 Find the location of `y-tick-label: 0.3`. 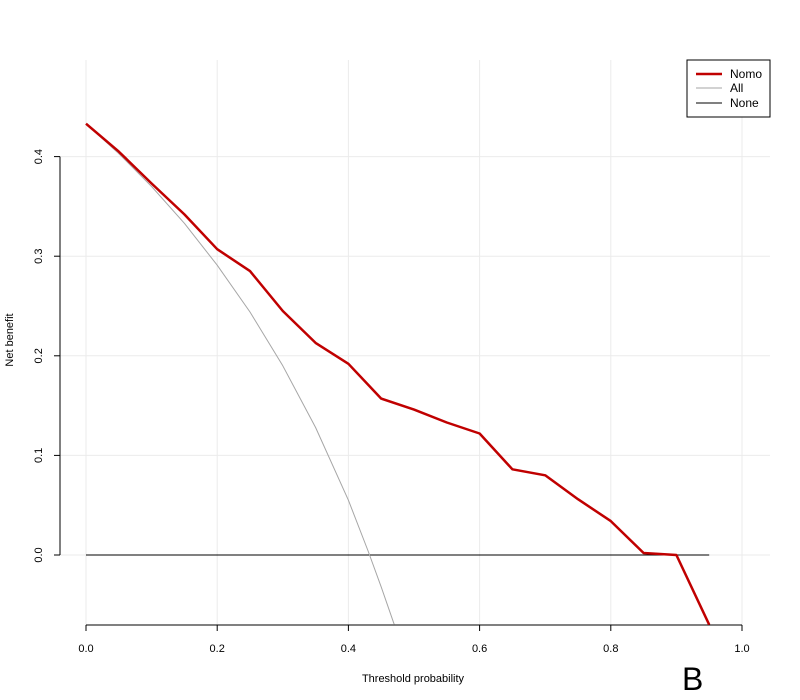

y-tick-label: 0.3 is located at coordinates (39, 256).